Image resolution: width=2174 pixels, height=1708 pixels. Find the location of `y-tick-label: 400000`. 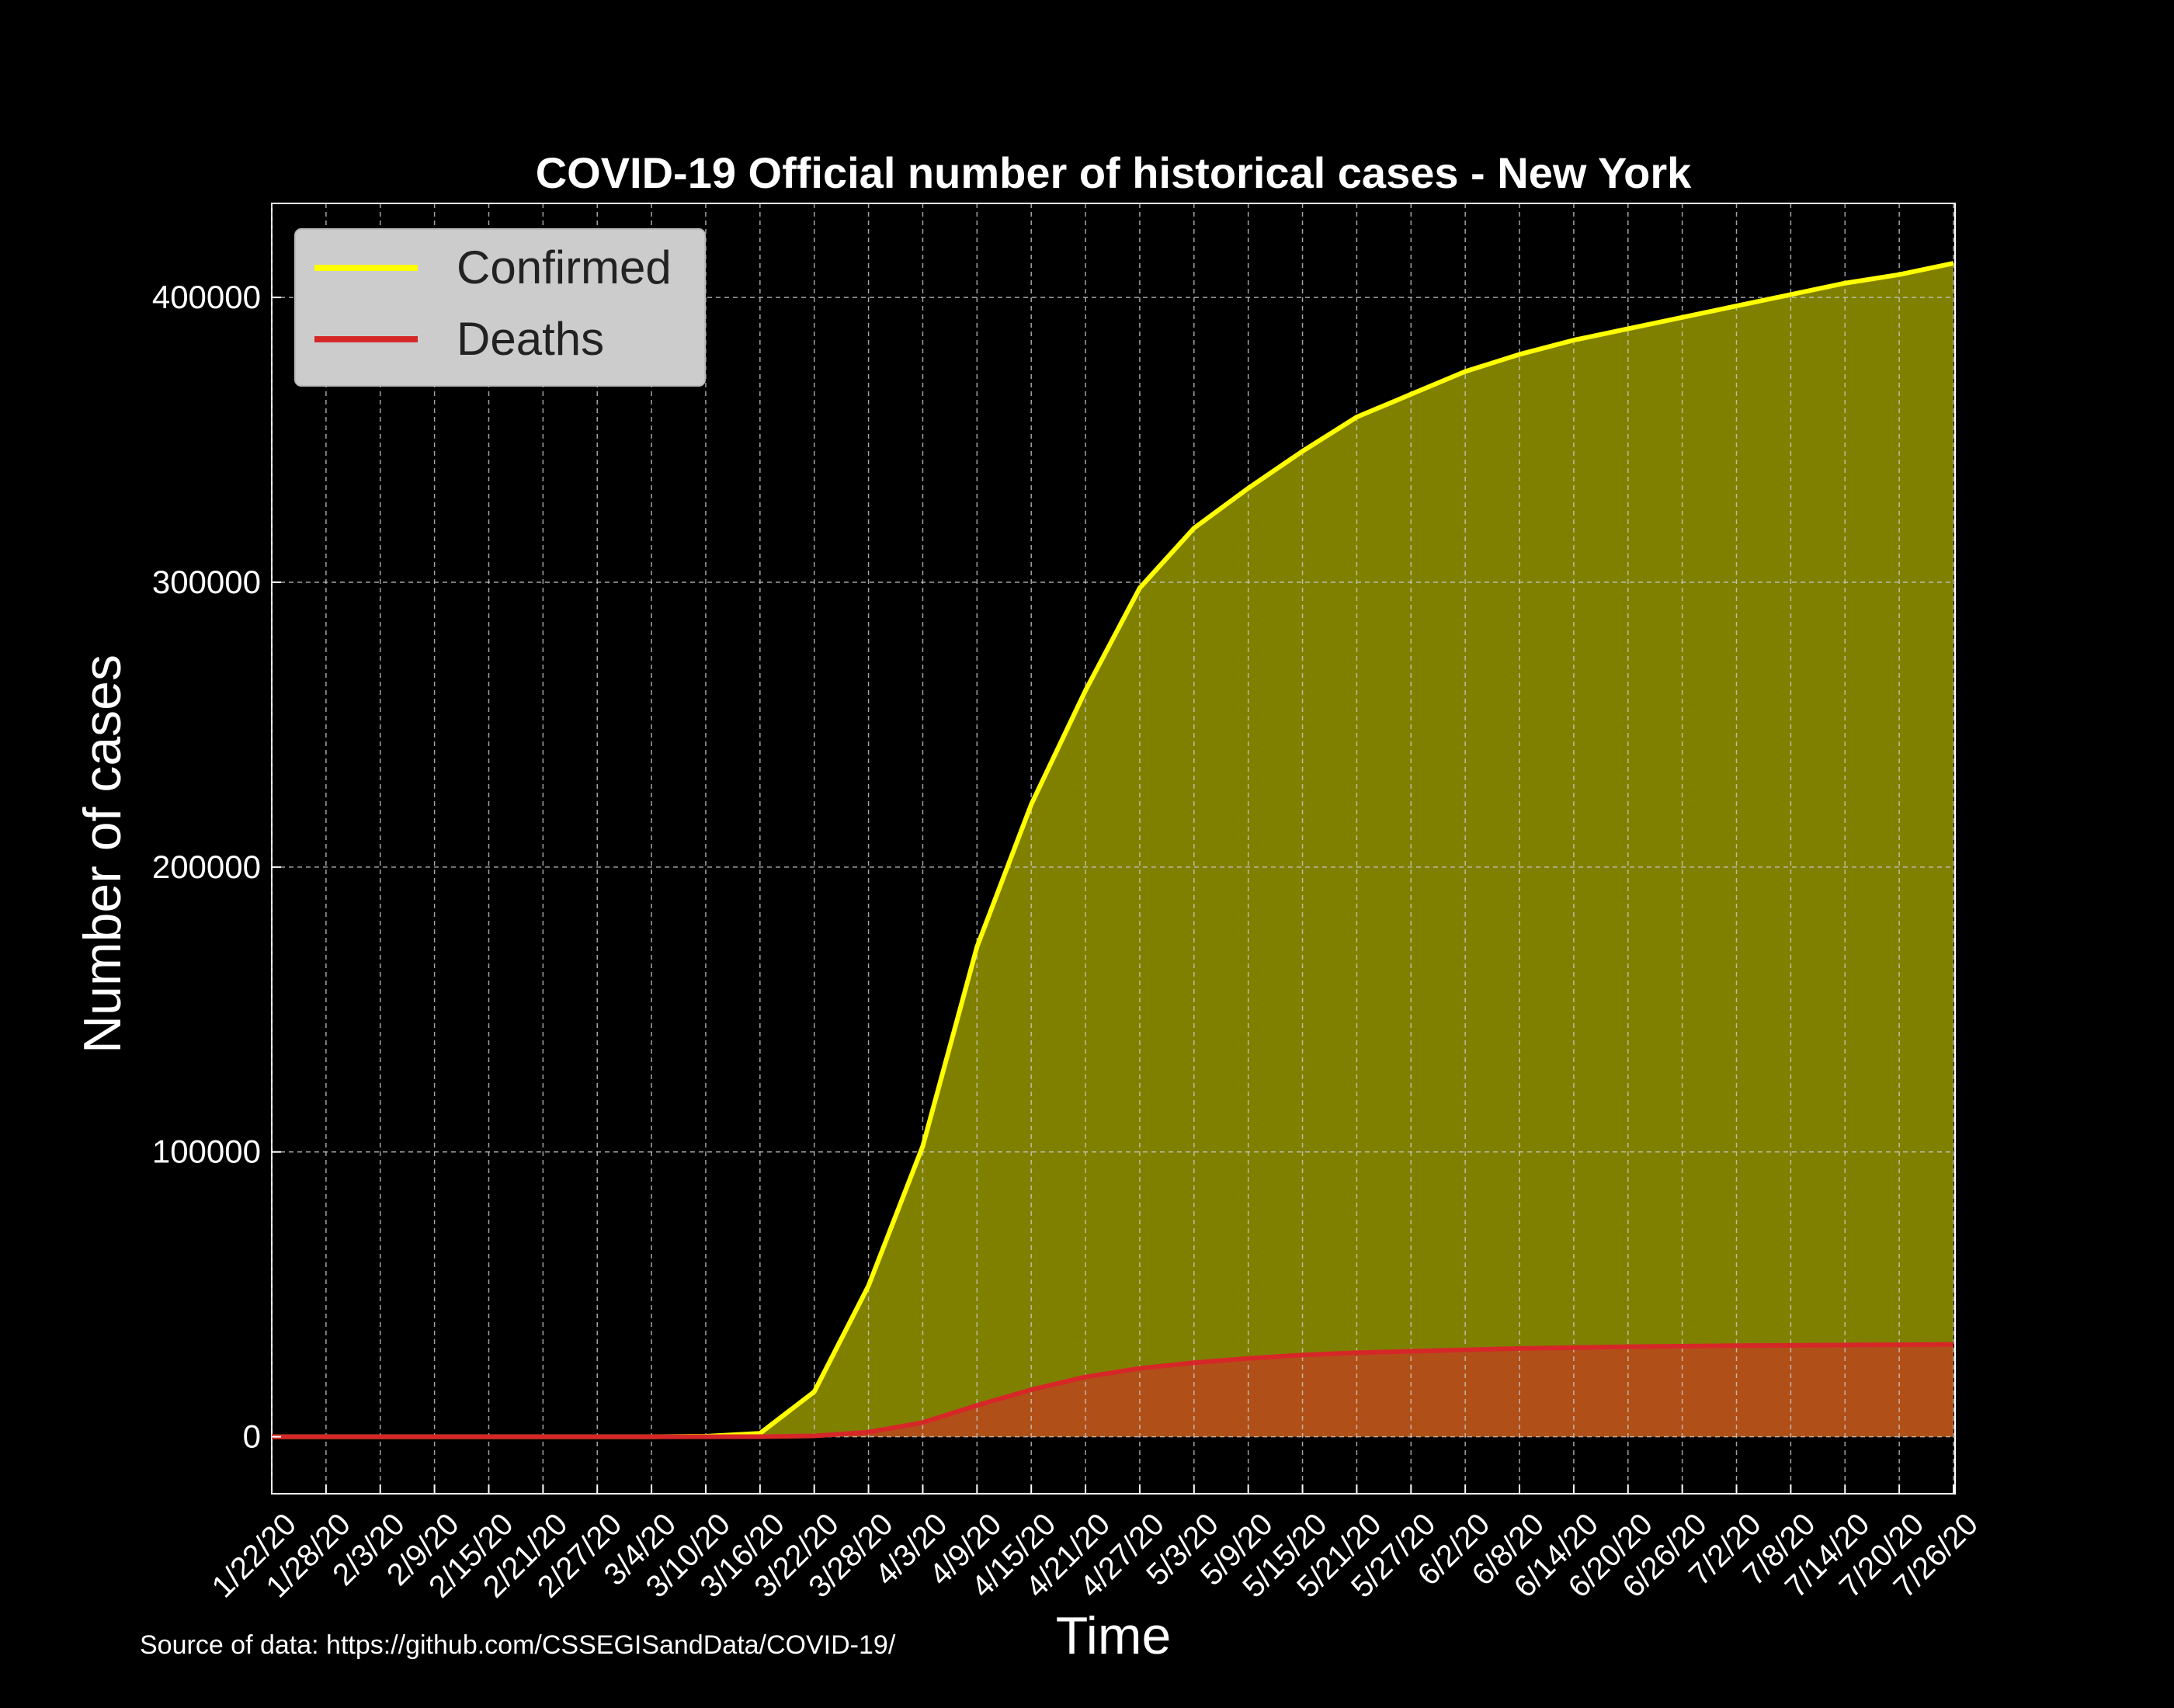

y-tick-label: 400000 is located at coordinates (206, 297).